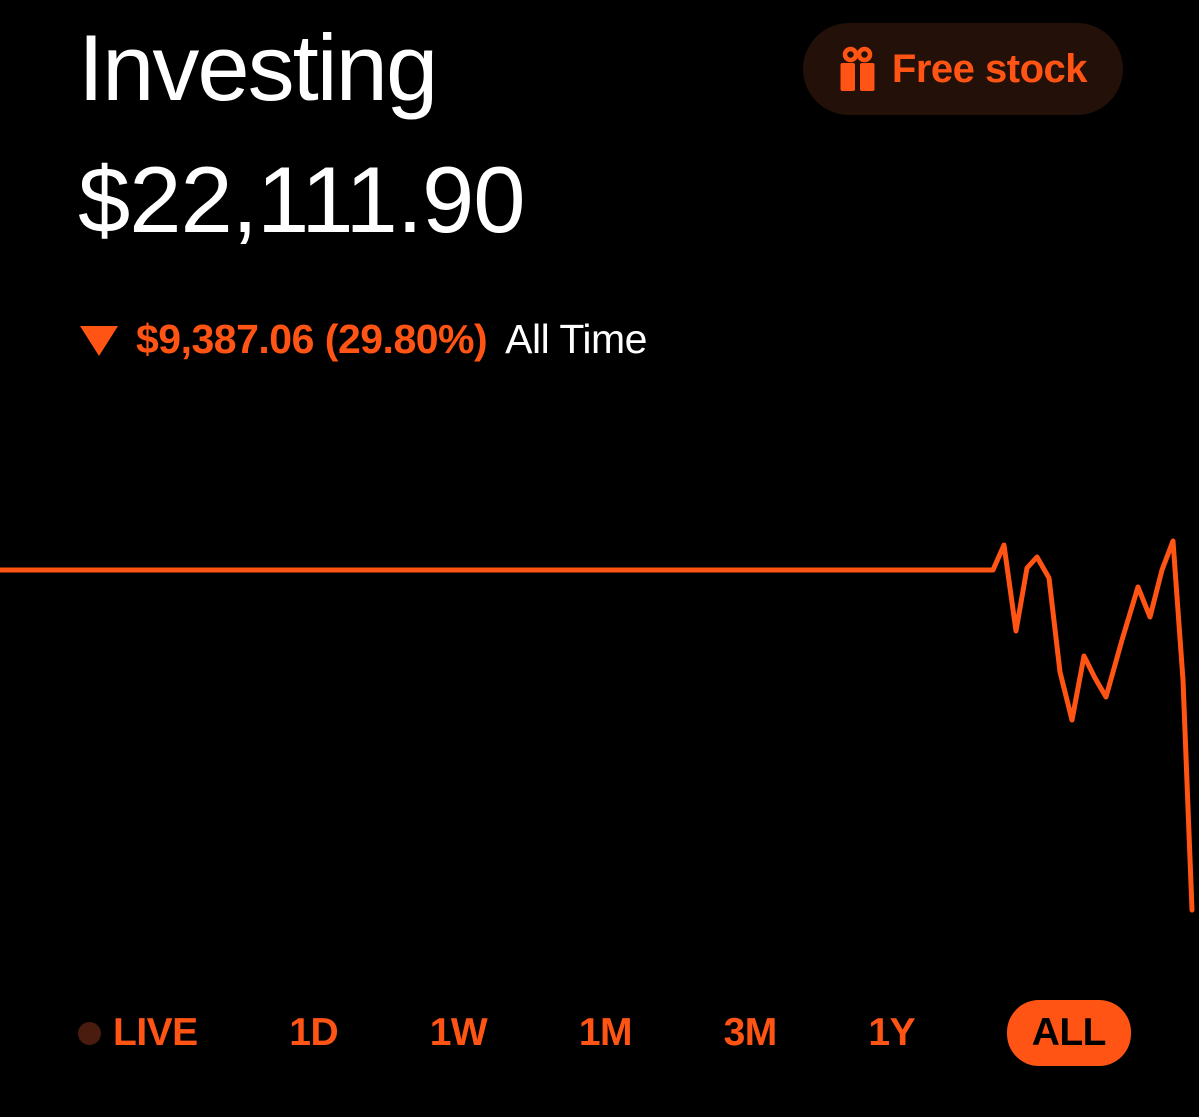  I want to click on range-item-all: ALL, so click(1068, 1033).